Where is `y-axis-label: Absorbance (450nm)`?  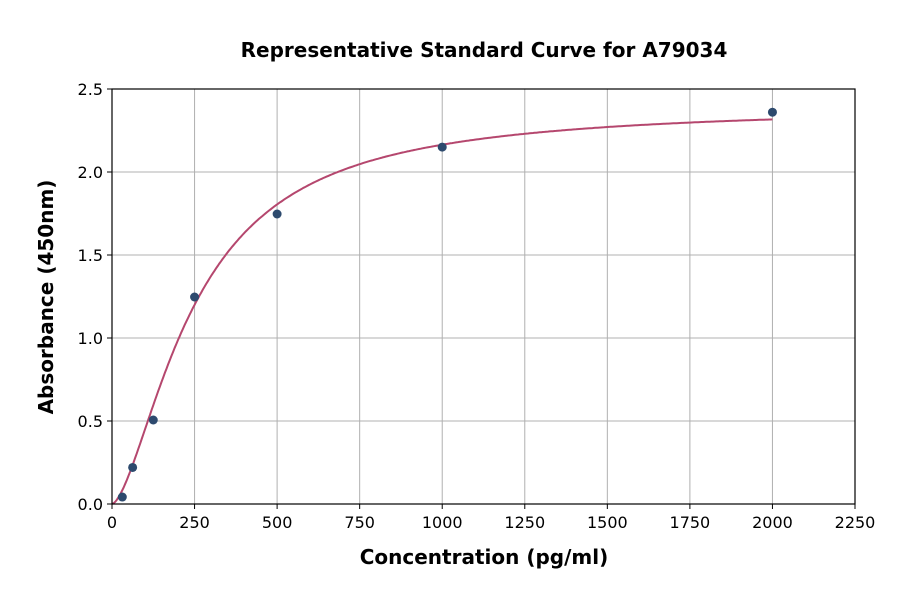
y-axis-label: Absorbance (450nm) is located at coordinates (46, 297).